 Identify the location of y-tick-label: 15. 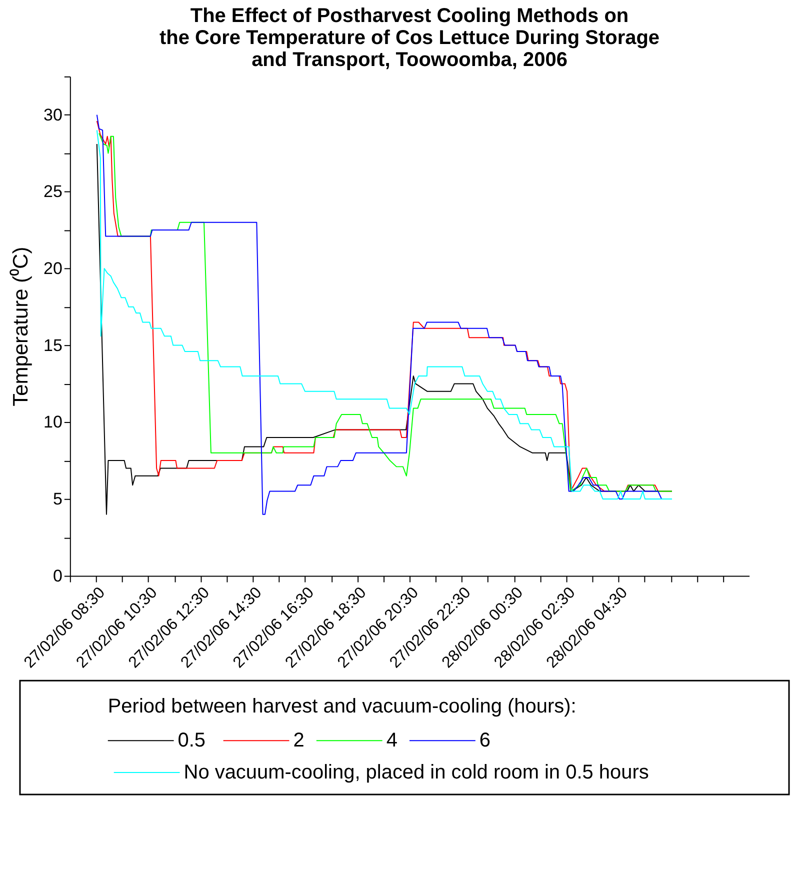
(53, 345).